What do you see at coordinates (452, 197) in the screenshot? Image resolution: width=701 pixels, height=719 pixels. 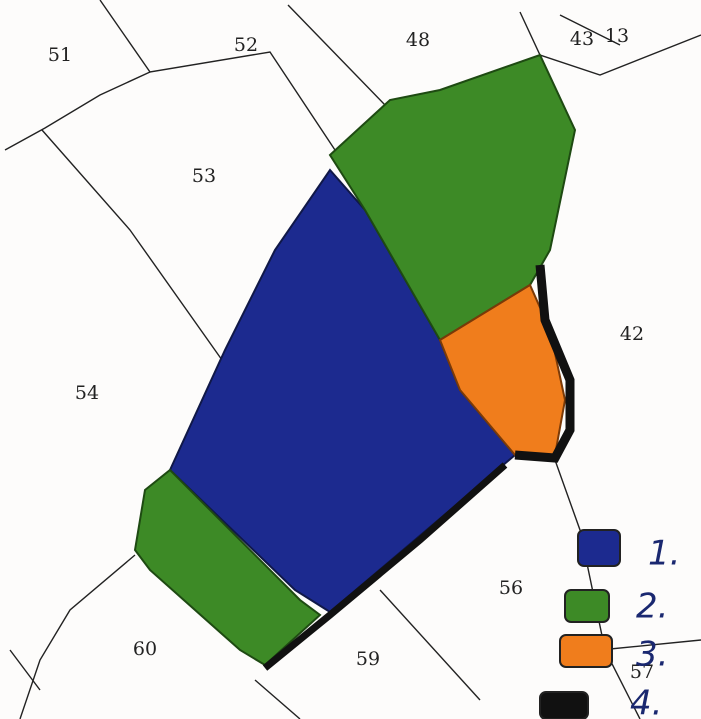 I see `zone-green-top` at bounding box center [452, 197].